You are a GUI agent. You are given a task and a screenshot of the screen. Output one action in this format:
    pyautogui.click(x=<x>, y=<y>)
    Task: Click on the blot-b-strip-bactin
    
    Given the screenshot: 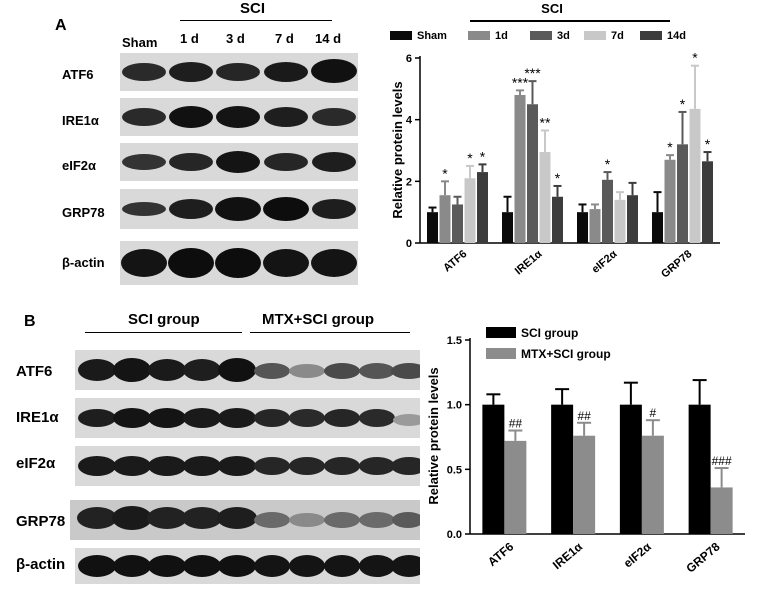 What is the action you would take?
    pyautogui.click(x=247, y=566)
    